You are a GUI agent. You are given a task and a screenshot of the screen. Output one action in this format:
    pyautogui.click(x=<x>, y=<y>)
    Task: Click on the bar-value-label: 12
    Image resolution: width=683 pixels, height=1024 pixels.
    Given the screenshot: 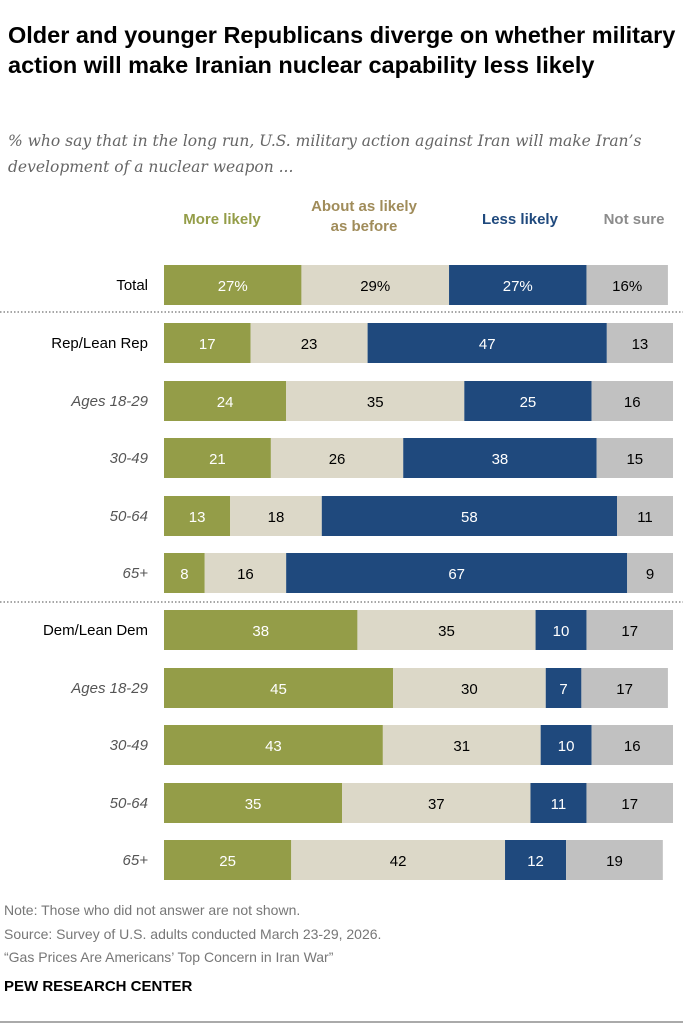 What is the action you would take?
    pyautogui.click(x=535, y=861)
    